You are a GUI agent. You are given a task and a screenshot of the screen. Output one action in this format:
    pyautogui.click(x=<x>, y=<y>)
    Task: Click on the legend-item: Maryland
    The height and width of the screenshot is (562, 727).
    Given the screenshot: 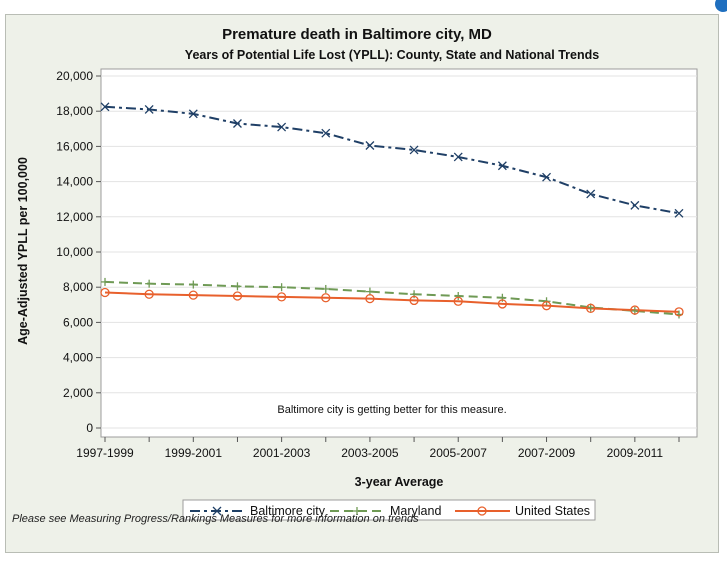 What is the action you would take?
    pyautogui.click(x=385, y=511)
    